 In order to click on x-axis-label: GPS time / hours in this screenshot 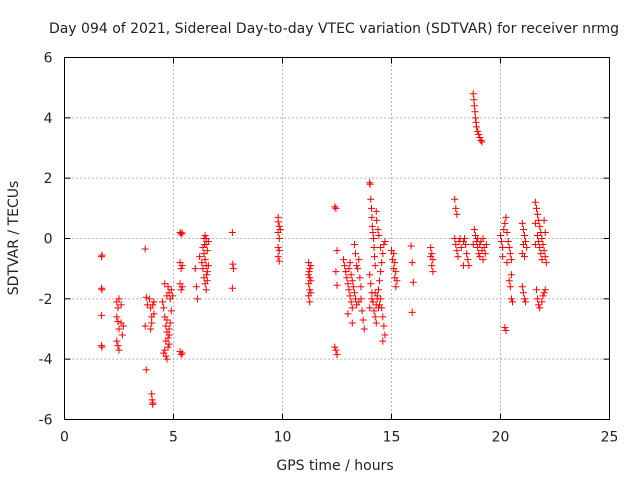, I will do `click(334, 466)`.